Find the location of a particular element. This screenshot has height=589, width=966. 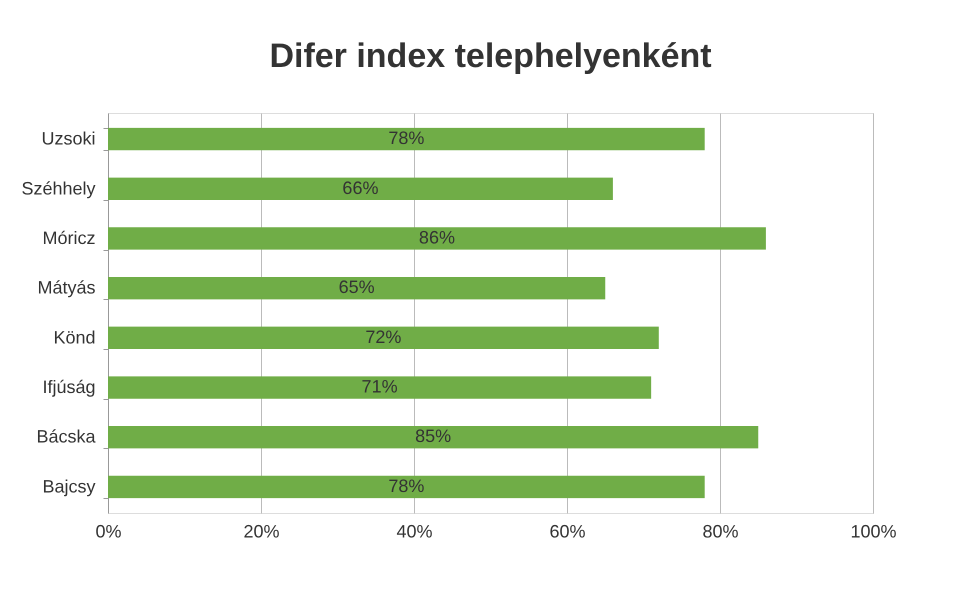

data-label: 85% is located at coordinates (433, 436).